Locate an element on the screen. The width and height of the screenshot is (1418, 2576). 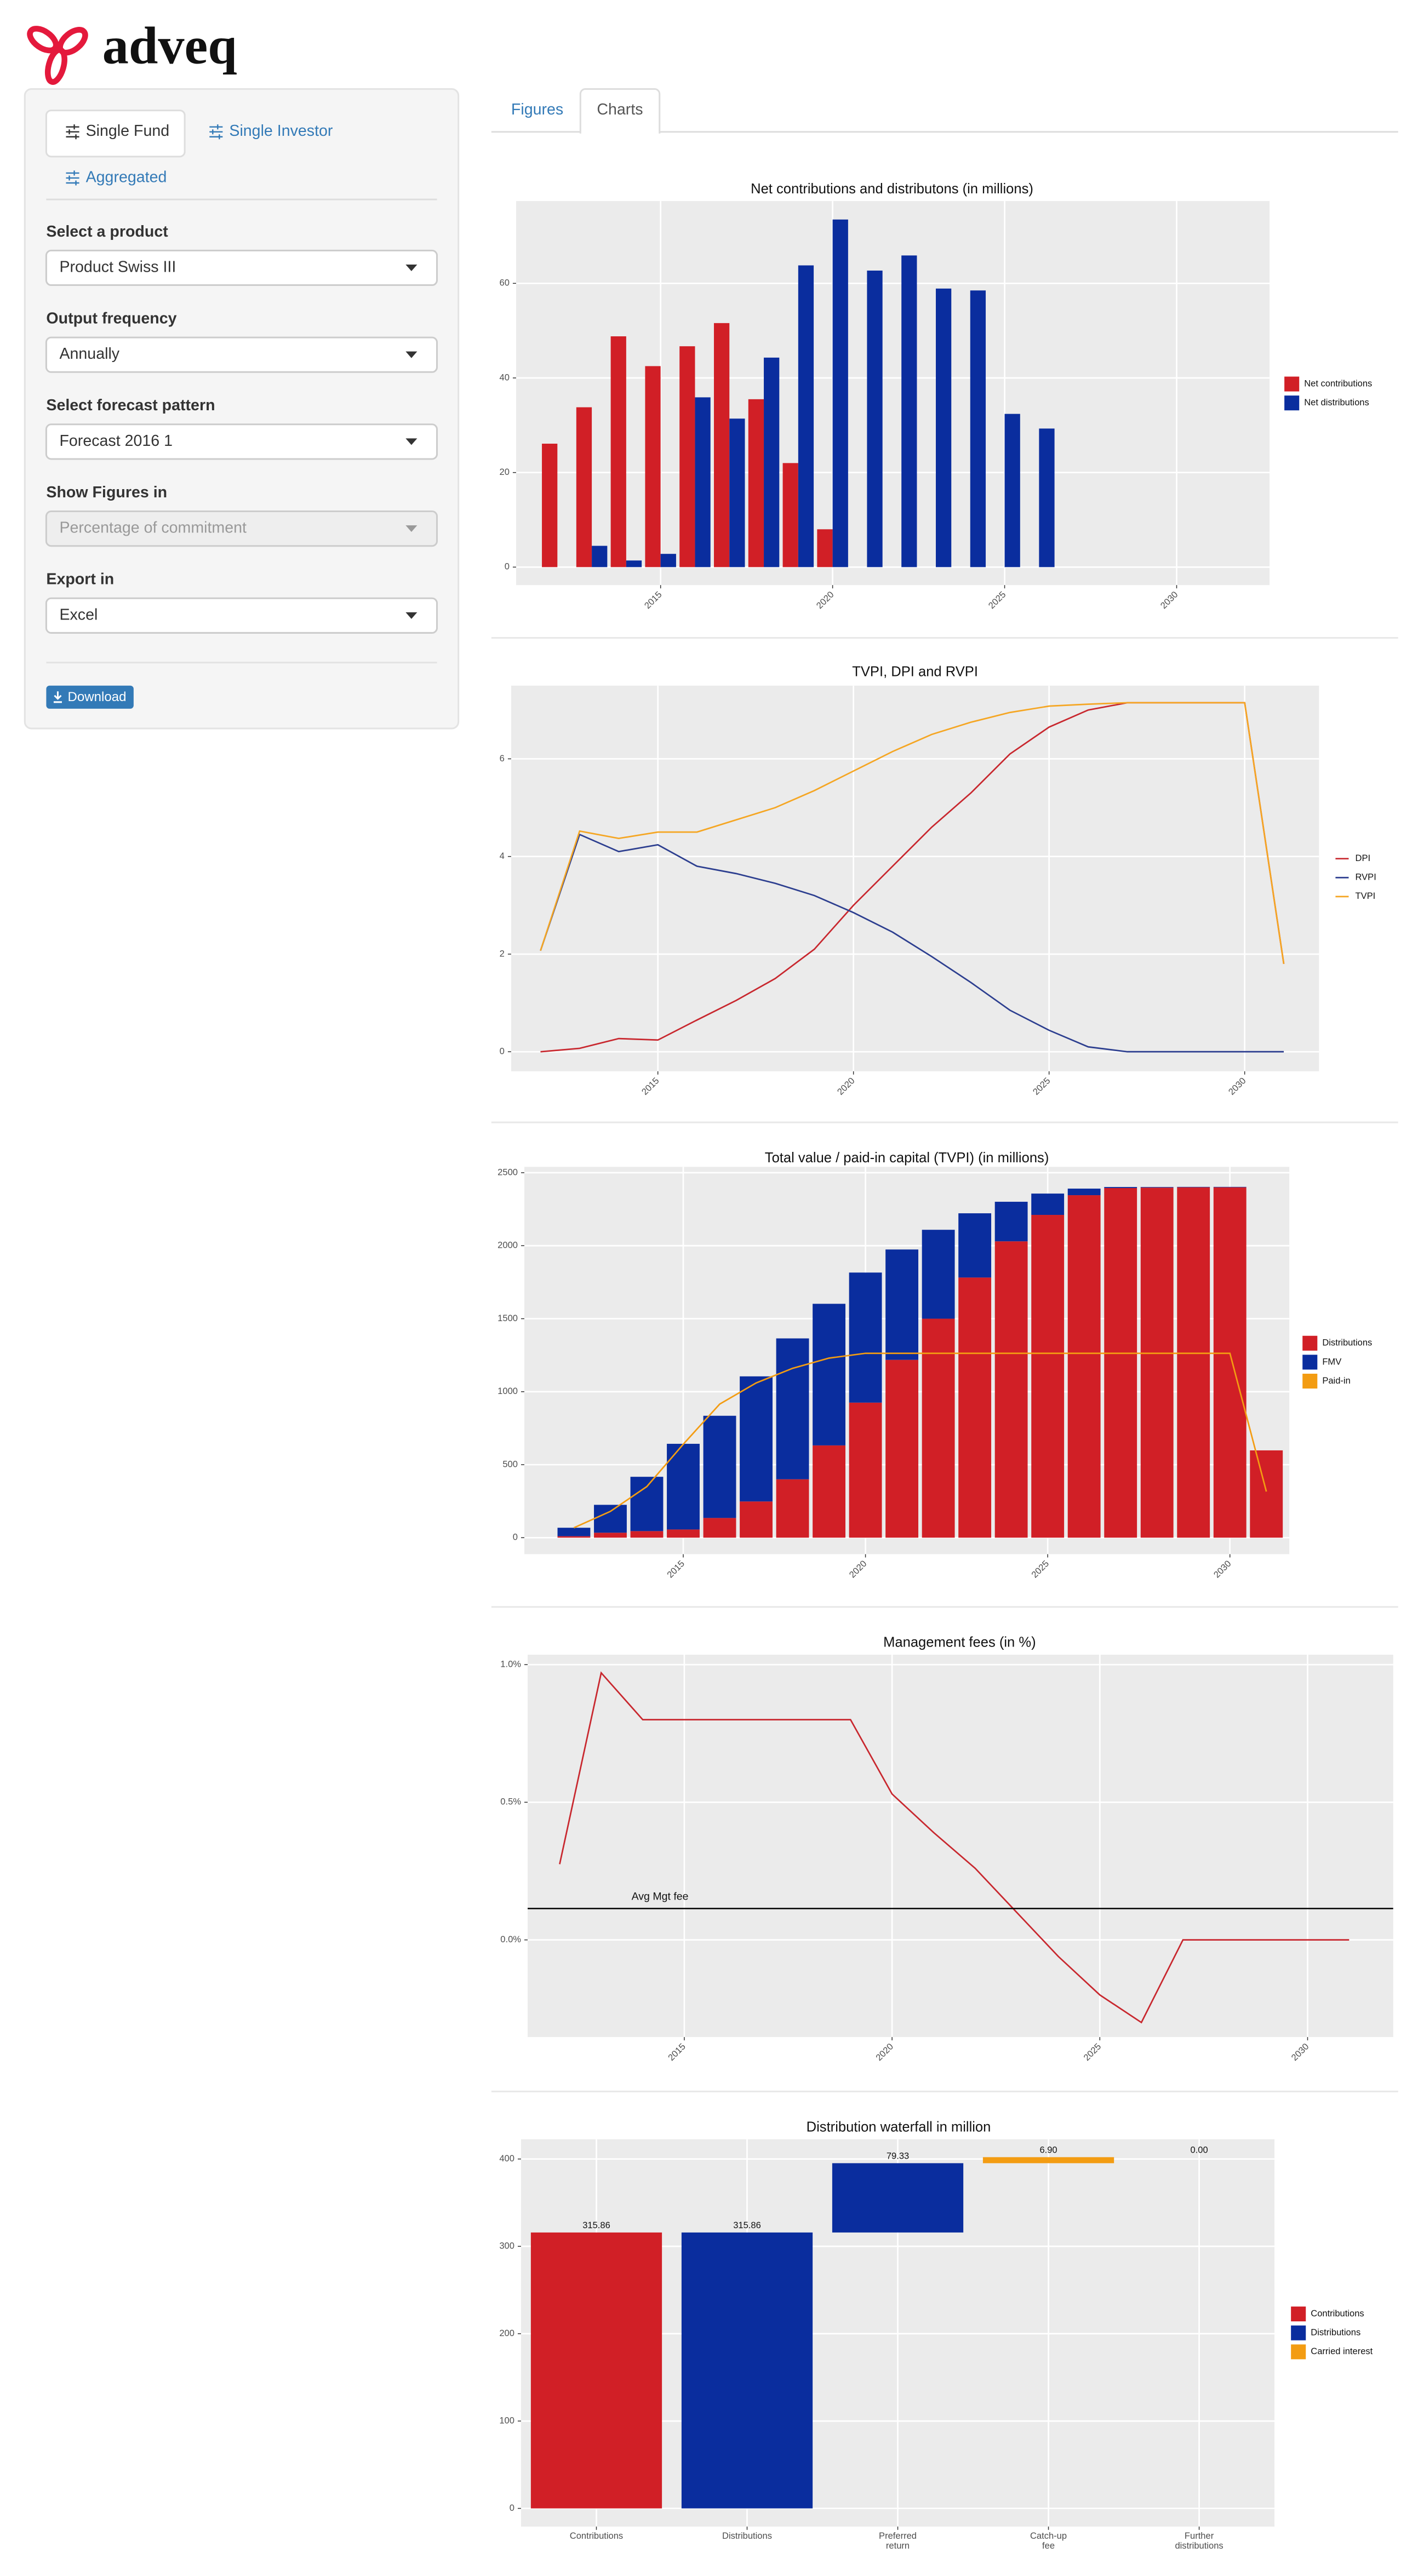
y-tick-label: 300 is located at coordinates (506, 2246).